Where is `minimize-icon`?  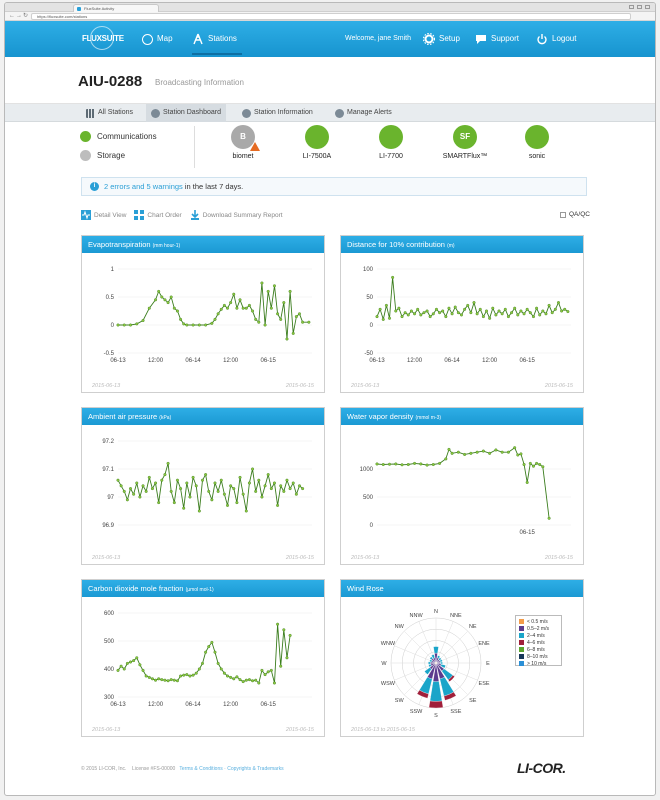 minimize-icon is located at coordinates (631, 7).